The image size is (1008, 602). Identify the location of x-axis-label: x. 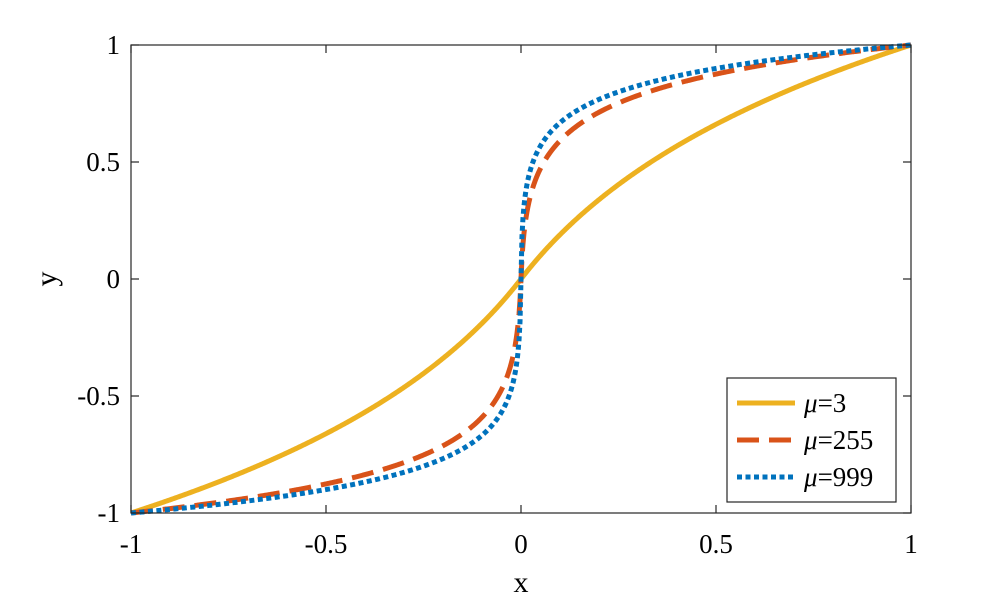
(521, 582).